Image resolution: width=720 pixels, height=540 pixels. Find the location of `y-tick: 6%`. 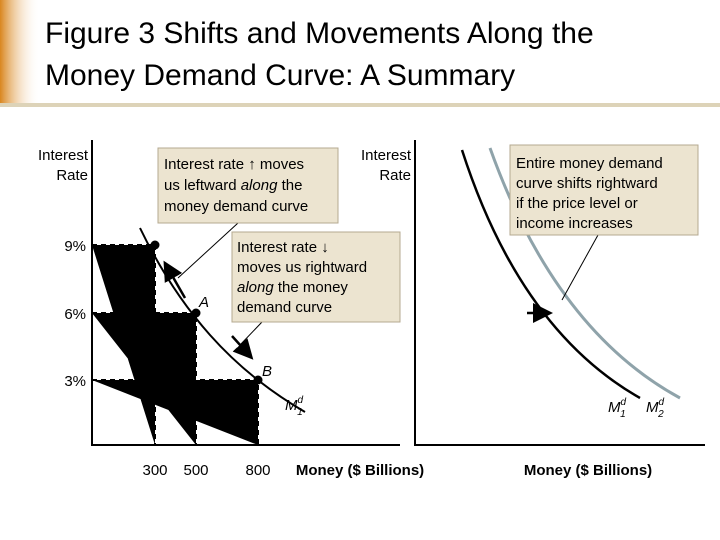

y-tick: 6% is located at coordinates (75, 314).